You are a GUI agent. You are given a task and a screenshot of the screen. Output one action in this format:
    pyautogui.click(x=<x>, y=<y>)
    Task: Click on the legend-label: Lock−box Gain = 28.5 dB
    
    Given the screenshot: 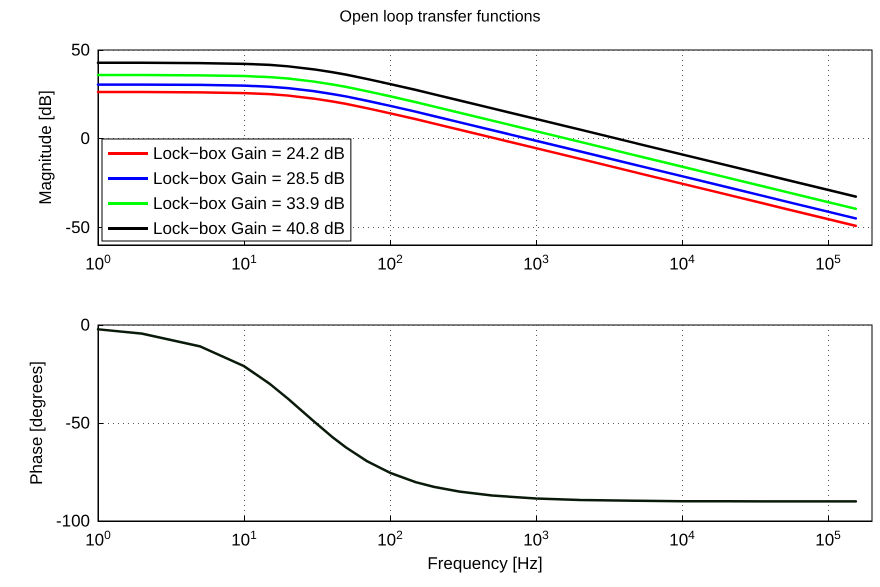 What is the action you would take?
    pyautogui.click(x=249, y=178)
    